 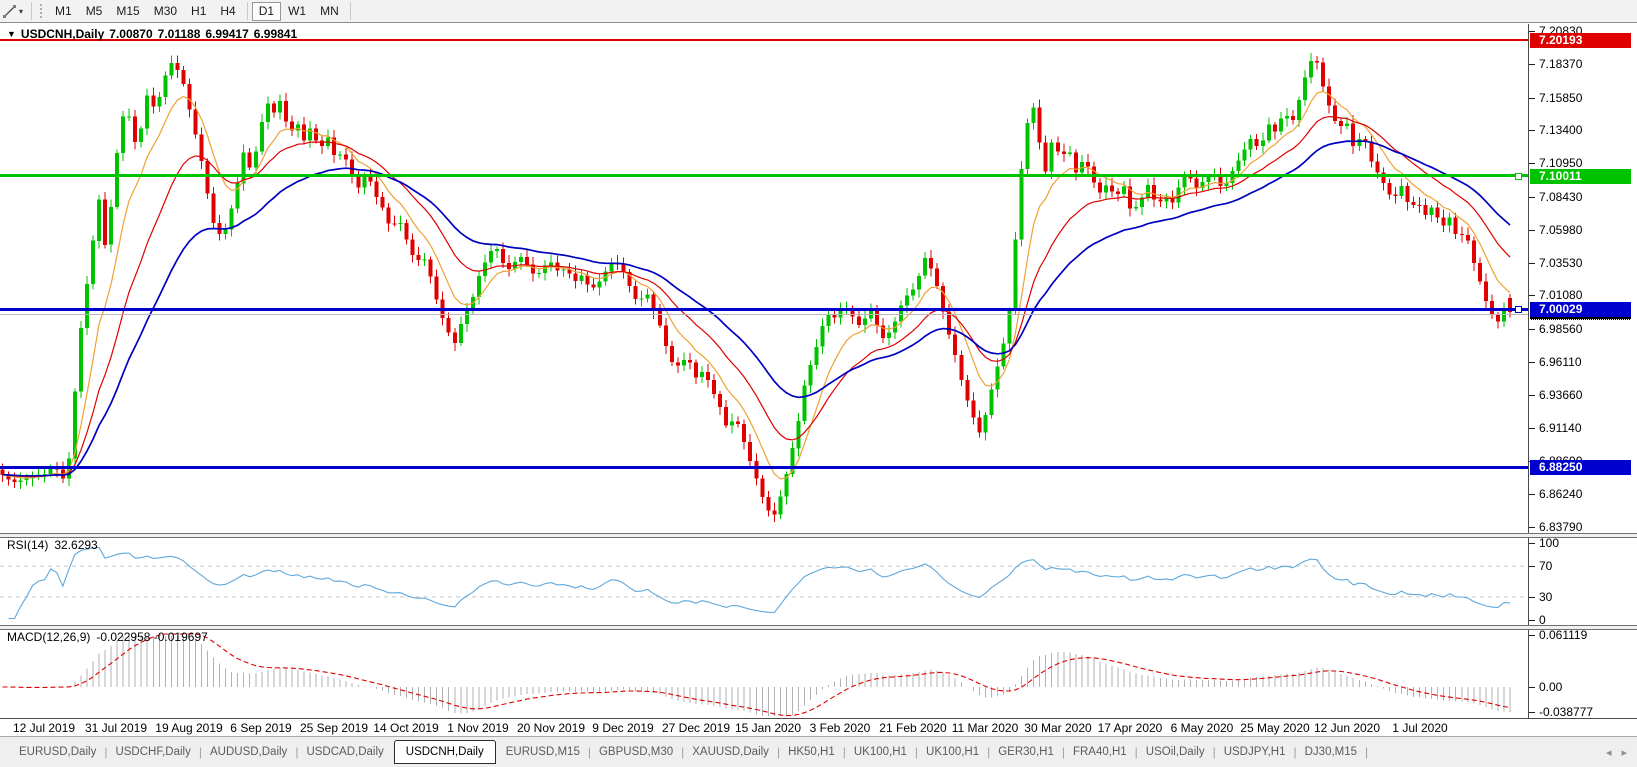 I want to click on chart-tab-eurusd-m15: EURUSD,M15, so click(x=542, y=752).